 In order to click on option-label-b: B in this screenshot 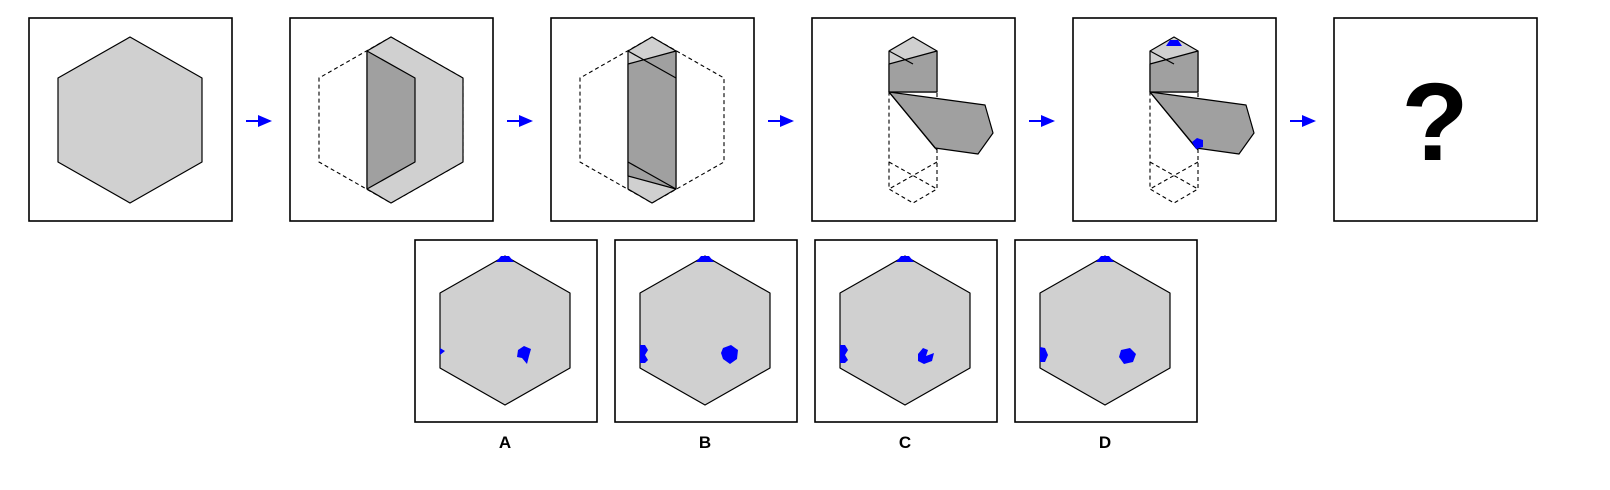, I will do `click(705, 442)`.